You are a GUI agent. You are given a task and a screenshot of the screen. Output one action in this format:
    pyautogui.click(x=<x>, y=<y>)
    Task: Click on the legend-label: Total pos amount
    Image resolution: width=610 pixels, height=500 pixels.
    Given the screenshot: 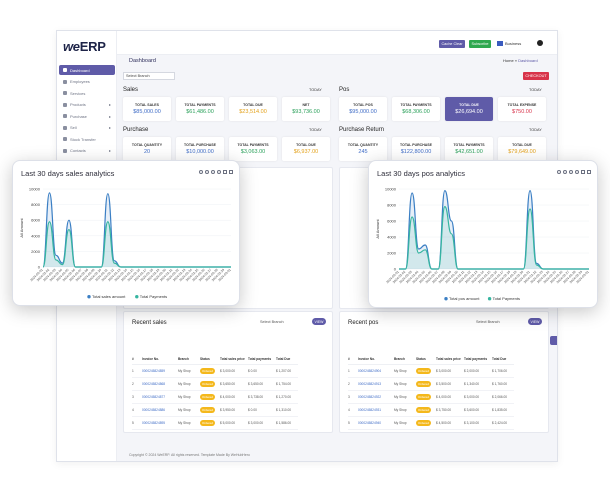 What is the action you would take?
    pyautogui.click(x=464, y=298)
    